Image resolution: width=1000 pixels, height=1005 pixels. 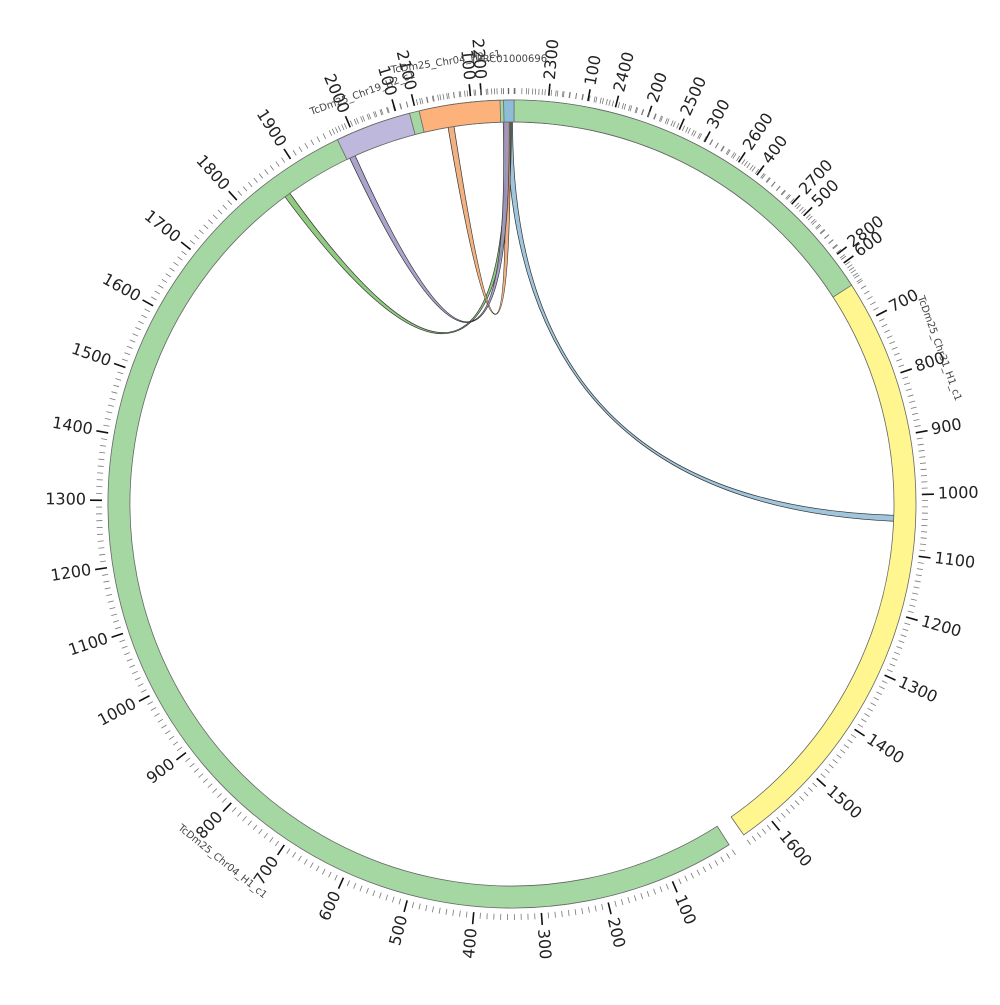 I want to click on tick-label: 1600, so click(x=795, y=849).